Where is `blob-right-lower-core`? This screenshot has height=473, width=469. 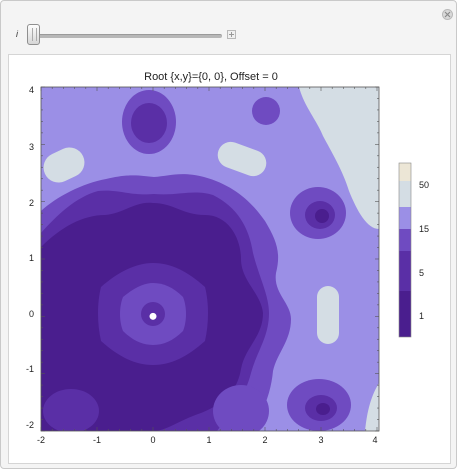 blob-right-lower-core is located at coordinates (323, 409).